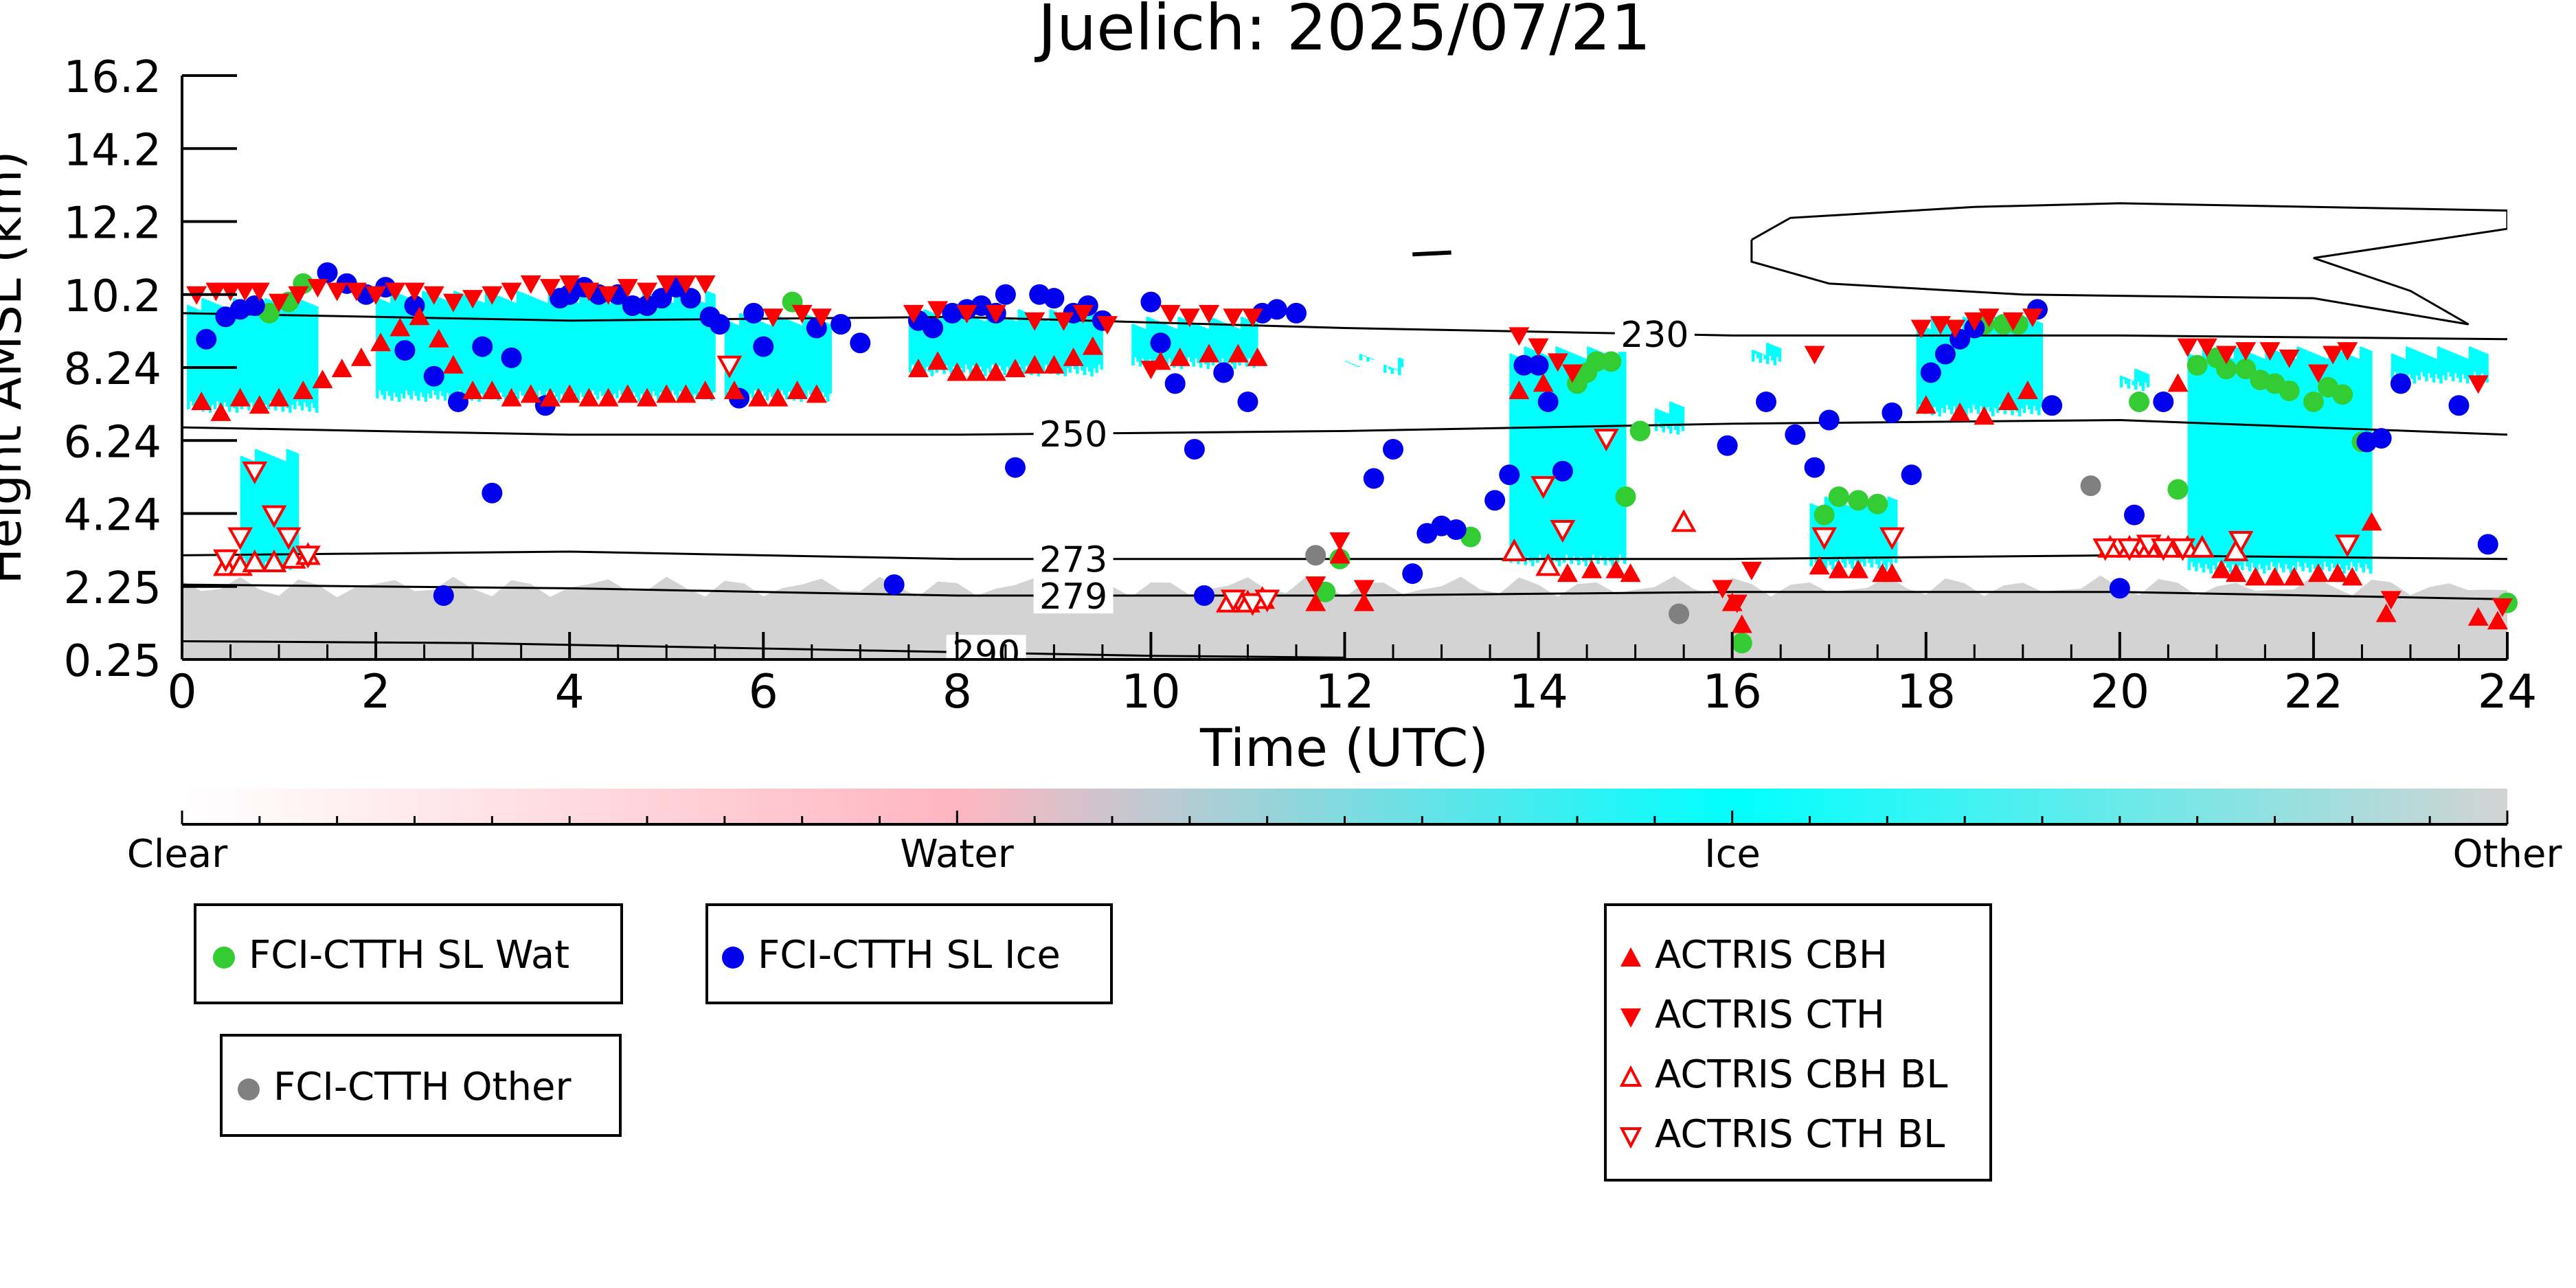 The image size is (2576, 1288). What do you see at coordinates (1073, 597) in the screenshot?
I see `isotherm-label: 279` at bounding box center [1073, 597].